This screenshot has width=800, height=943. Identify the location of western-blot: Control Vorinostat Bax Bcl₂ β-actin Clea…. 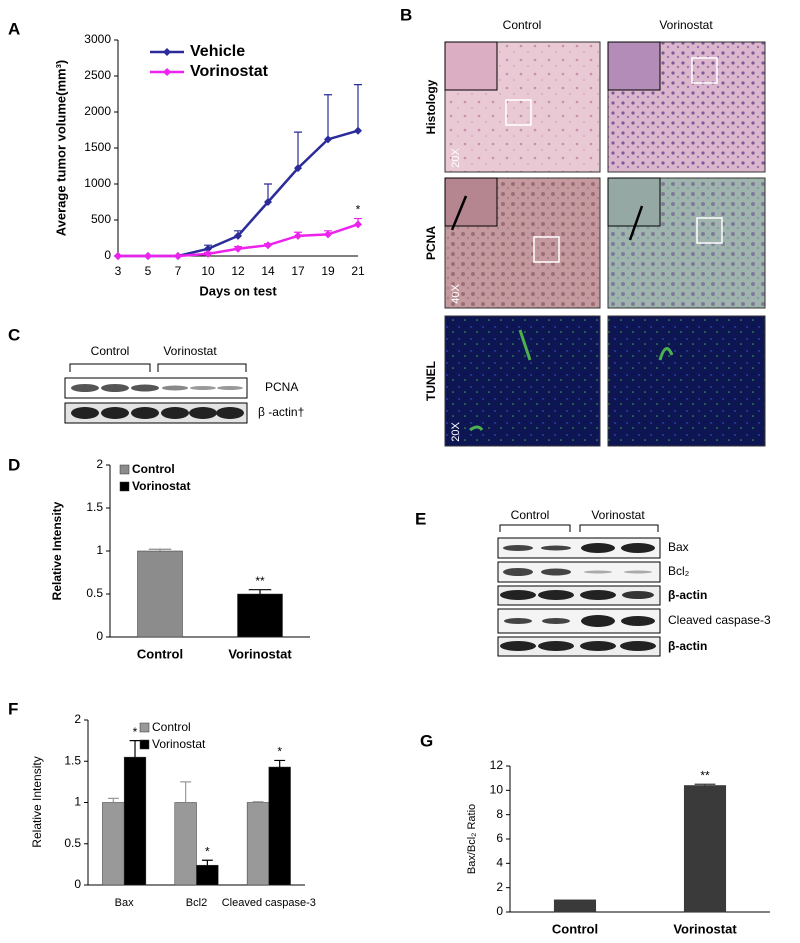
(634, 582).